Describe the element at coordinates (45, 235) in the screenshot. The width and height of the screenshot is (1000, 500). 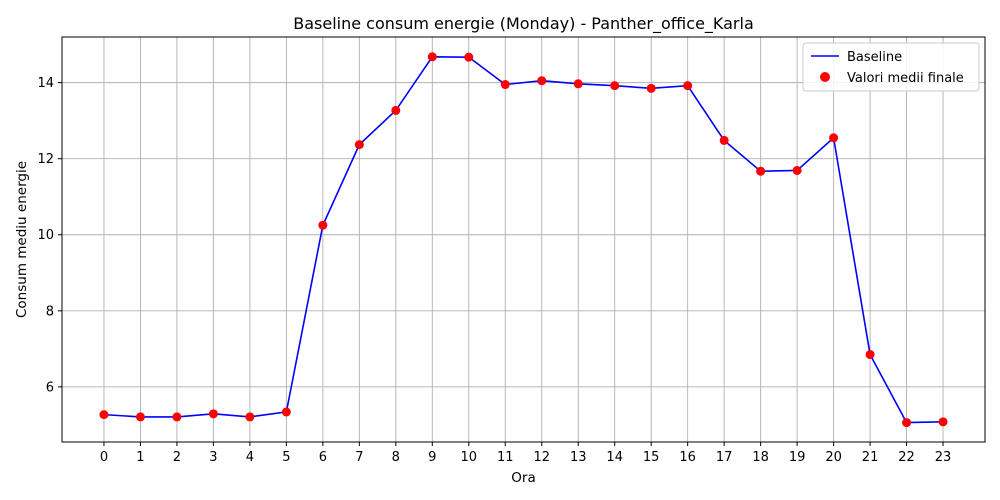
I see `y-tick-label: 10` at that location.